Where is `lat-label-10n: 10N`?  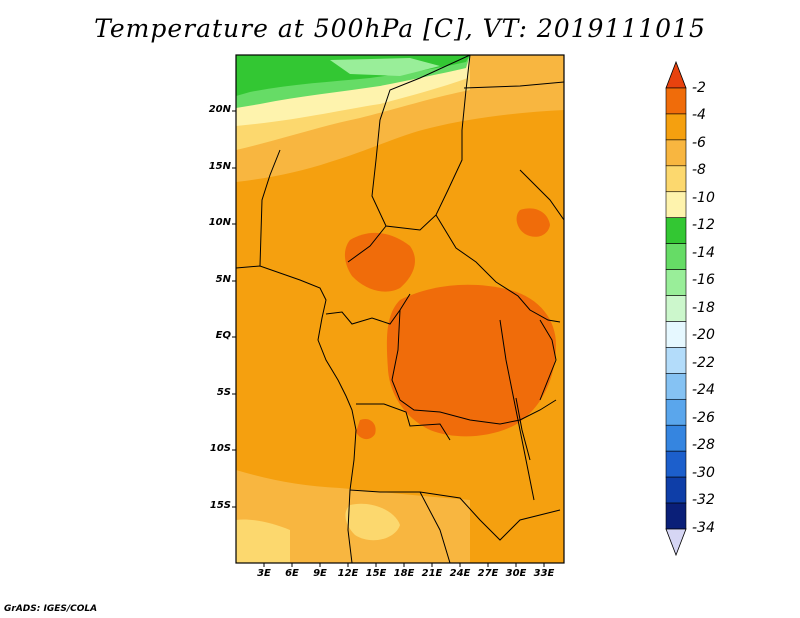 lat-label-10n: 10N is located at coordinates (219, 222).